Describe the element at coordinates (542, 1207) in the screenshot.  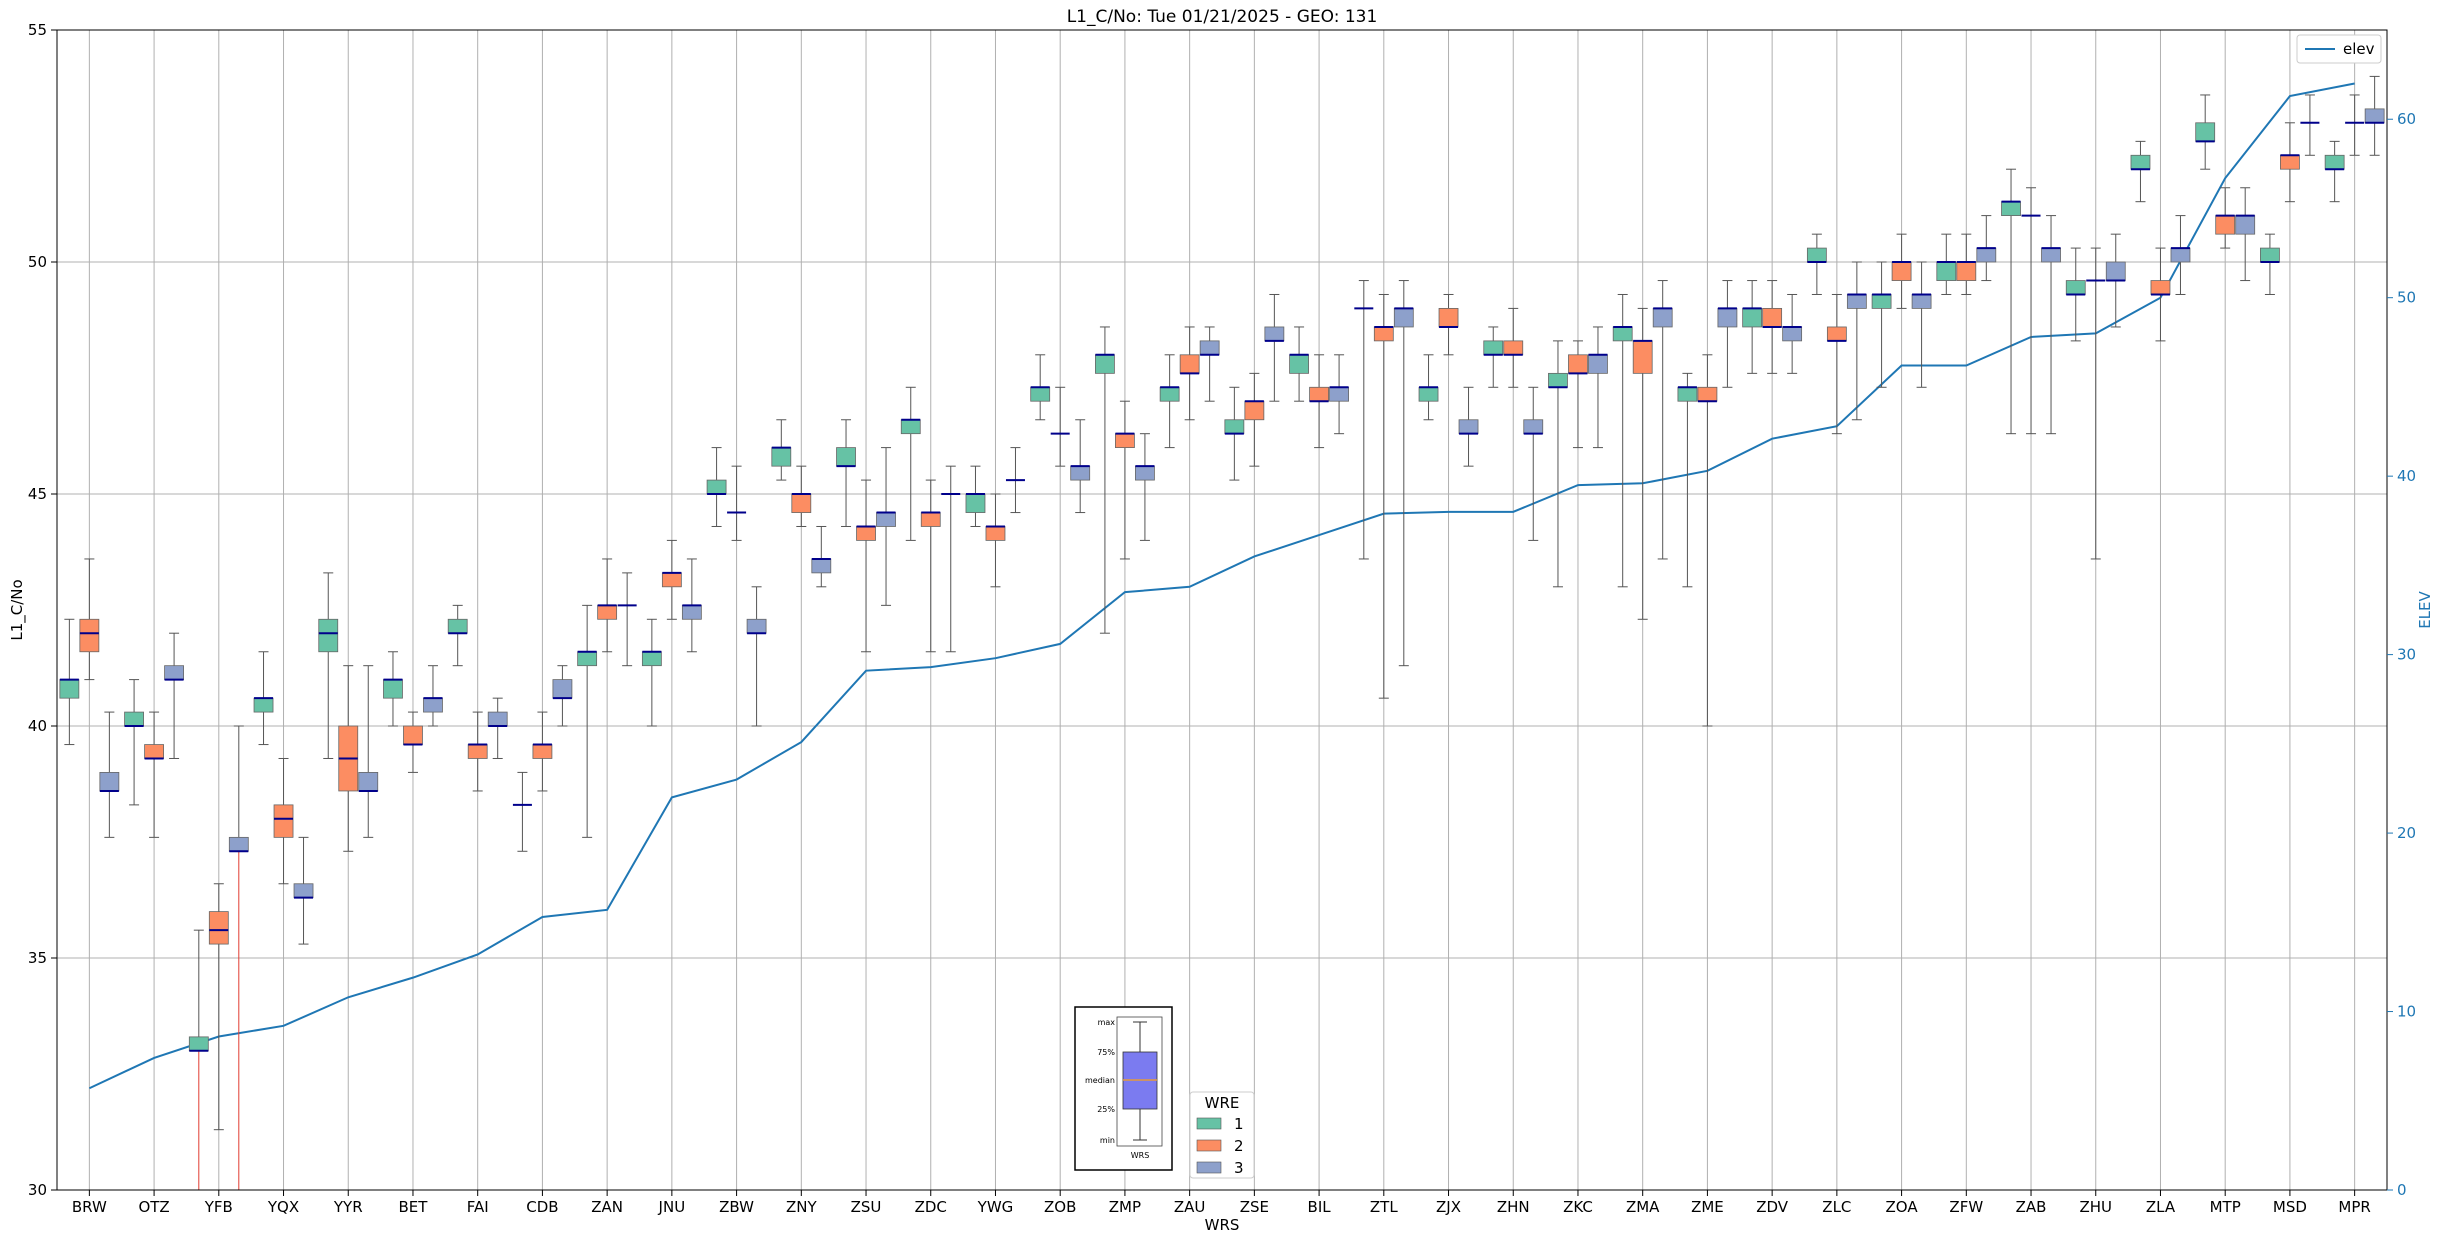
I see `x-tick-label: CDB` at that location.